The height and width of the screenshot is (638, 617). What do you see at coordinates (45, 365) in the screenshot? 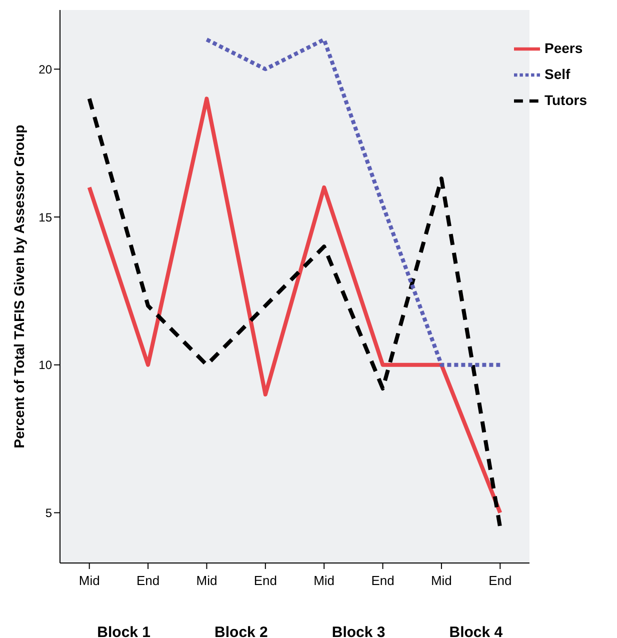
I see `y-tick-label: 10` at bounding box center [45, 365].